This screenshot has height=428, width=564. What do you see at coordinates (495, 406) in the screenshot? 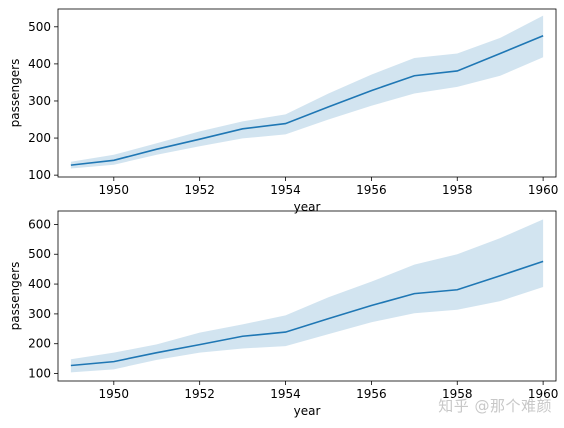
I see `watermark-text: 知乎 @那个难颜` at bounding box center [495, 406].